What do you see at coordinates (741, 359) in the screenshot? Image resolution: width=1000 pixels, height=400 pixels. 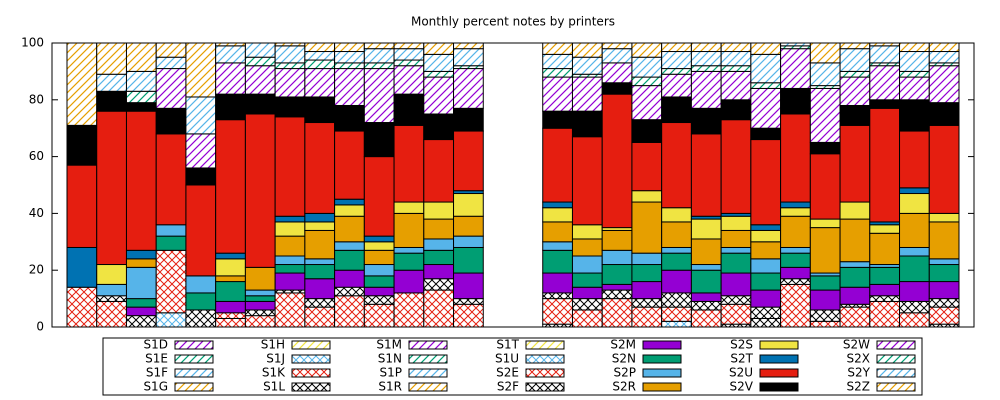 I see `legend-label: S2T` at bounding box center [741, 359].